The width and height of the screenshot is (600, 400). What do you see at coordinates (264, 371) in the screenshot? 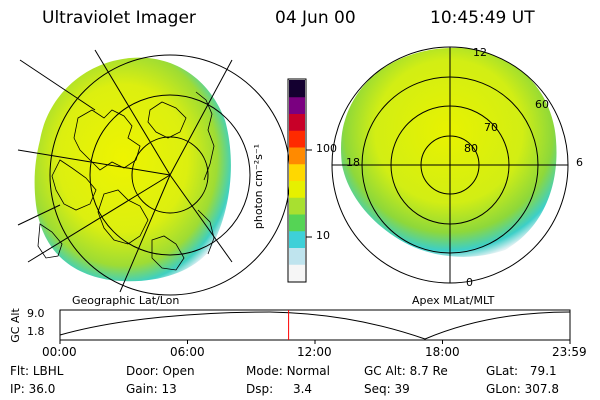
I see `mode-label: Mode:` at bounding box center [264, 371].